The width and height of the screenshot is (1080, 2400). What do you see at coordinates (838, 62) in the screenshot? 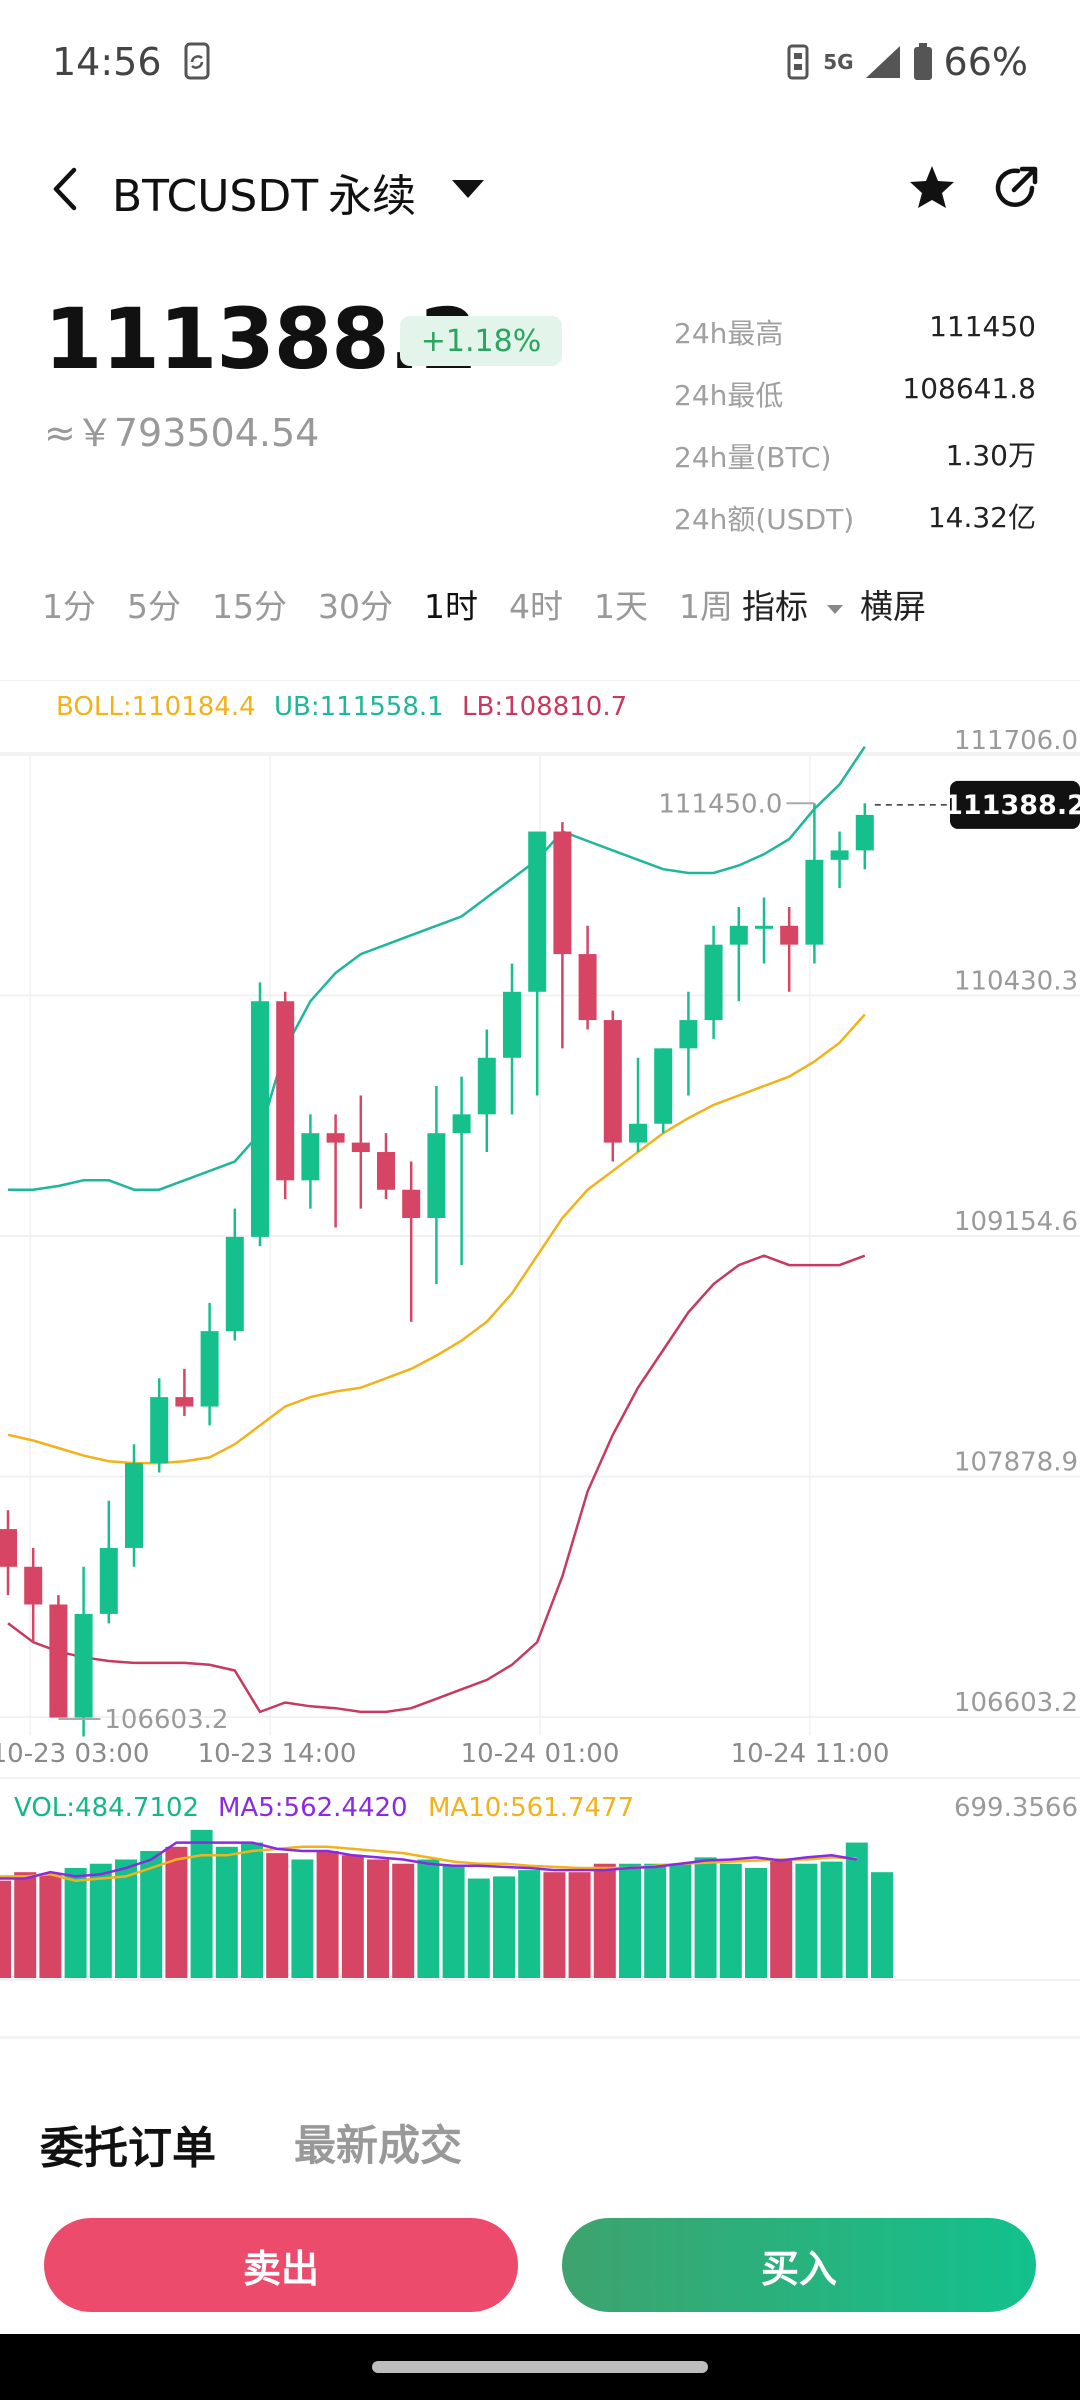
I see `network-type: 5G` at bounding box center [838, 62].